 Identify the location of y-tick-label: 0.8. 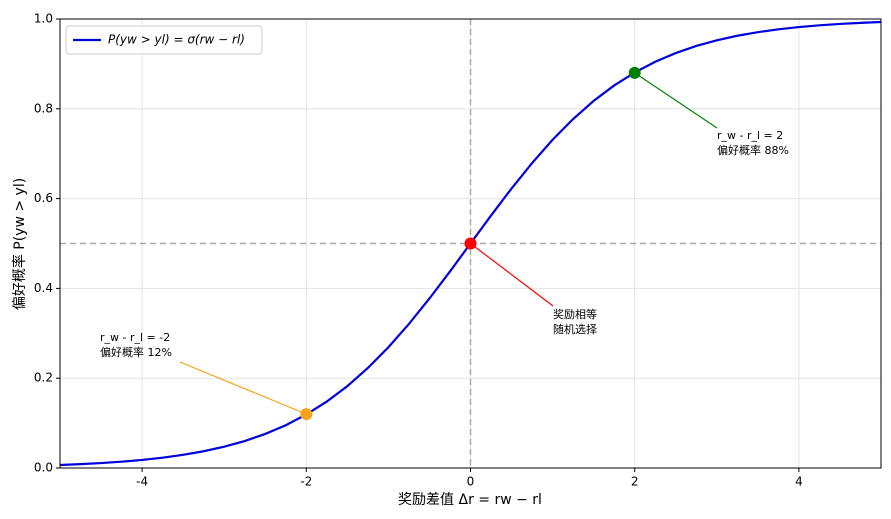
(43, 108).